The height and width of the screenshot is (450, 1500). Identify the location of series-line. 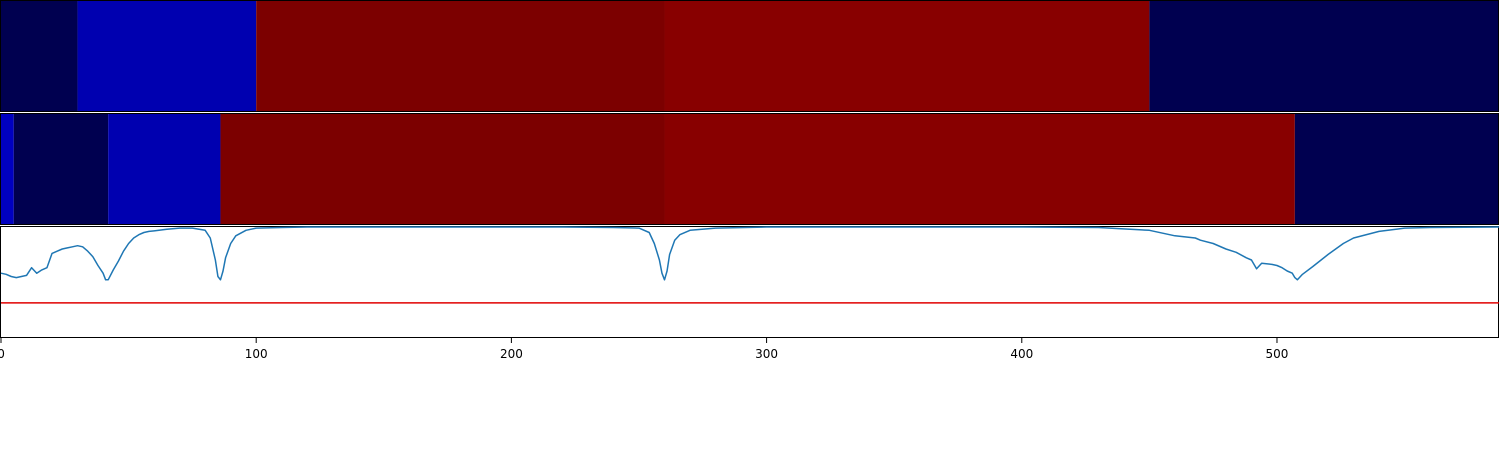
(750, 253).